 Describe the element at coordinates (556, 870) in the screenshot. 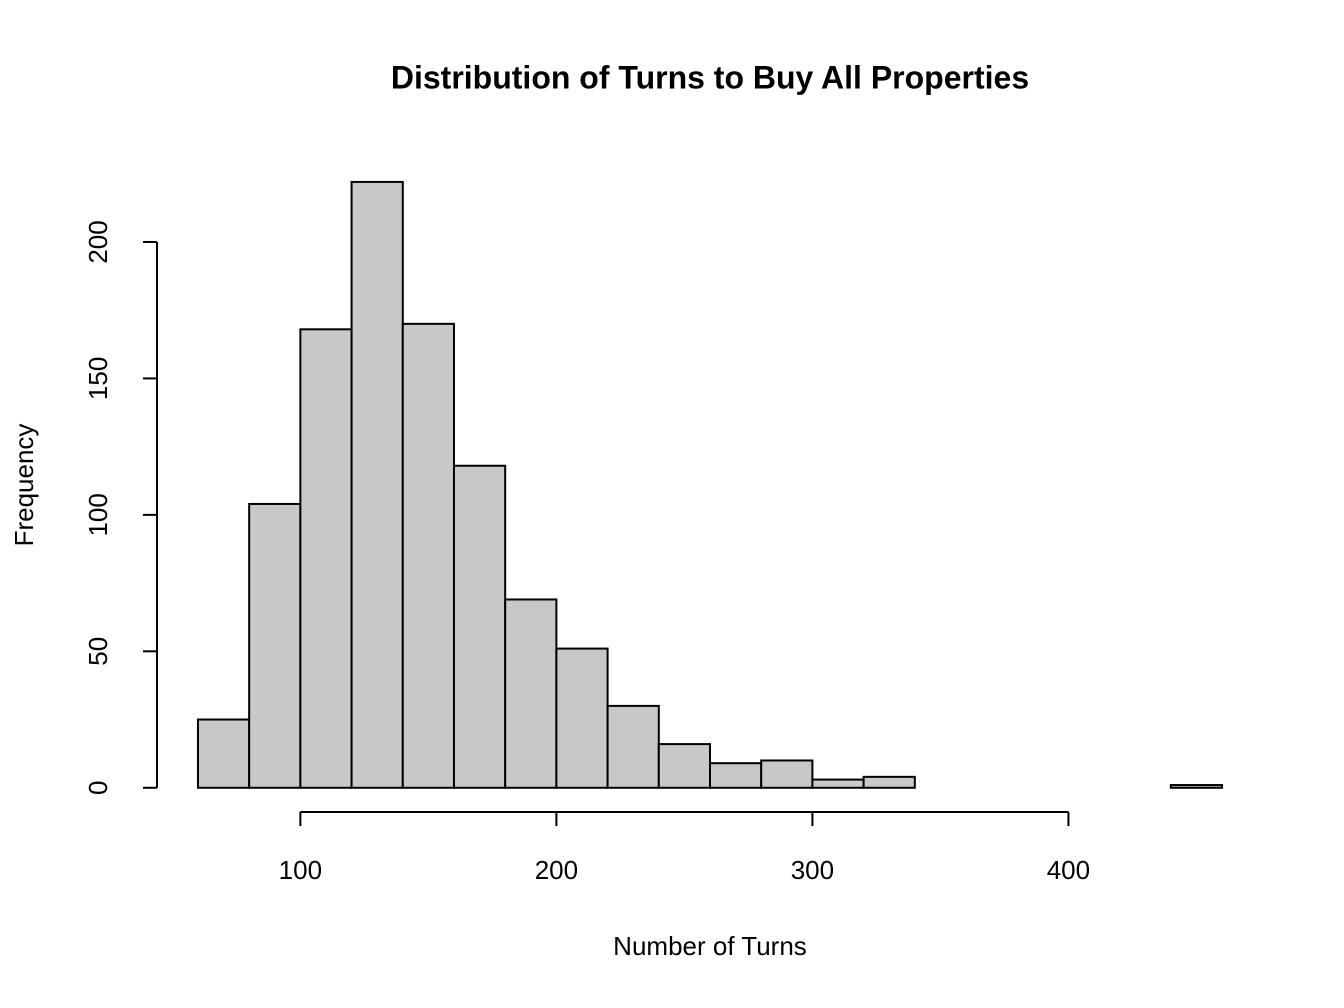

I see `x-tick-label: 200` at that location.